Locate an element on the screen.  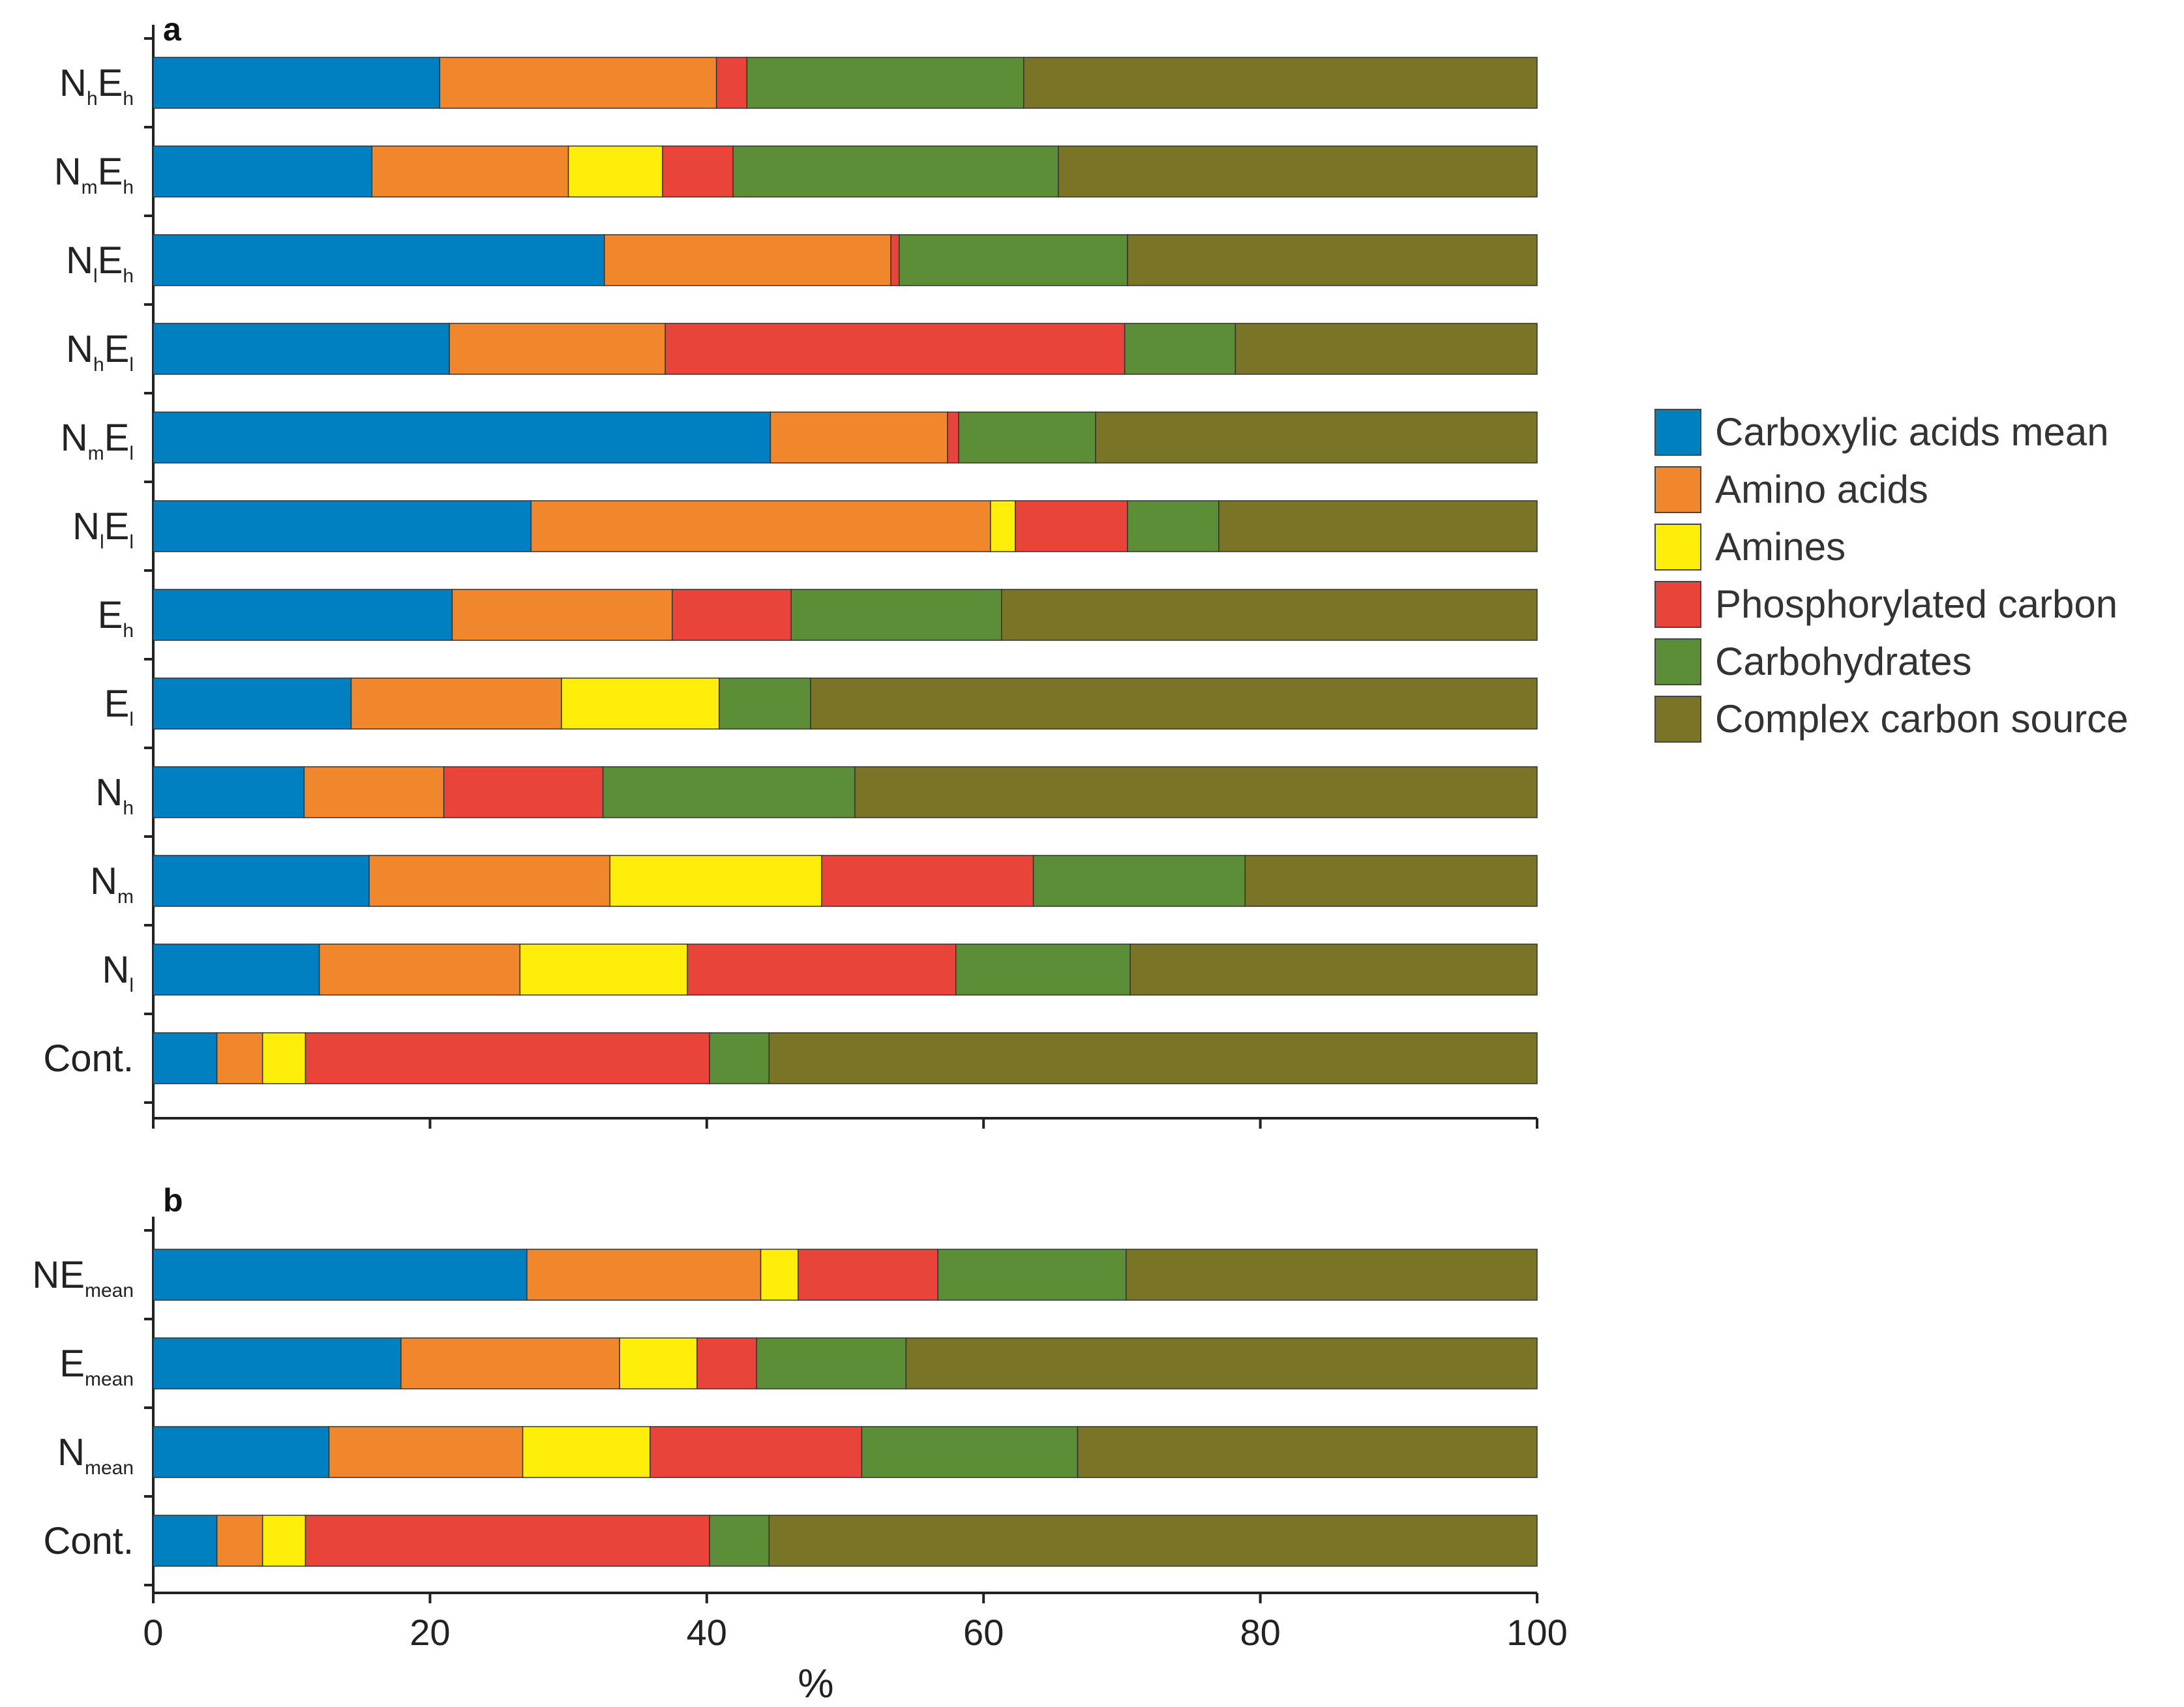
legend-item: Carboxylic acids mean is located at coordinates (1882, 433).